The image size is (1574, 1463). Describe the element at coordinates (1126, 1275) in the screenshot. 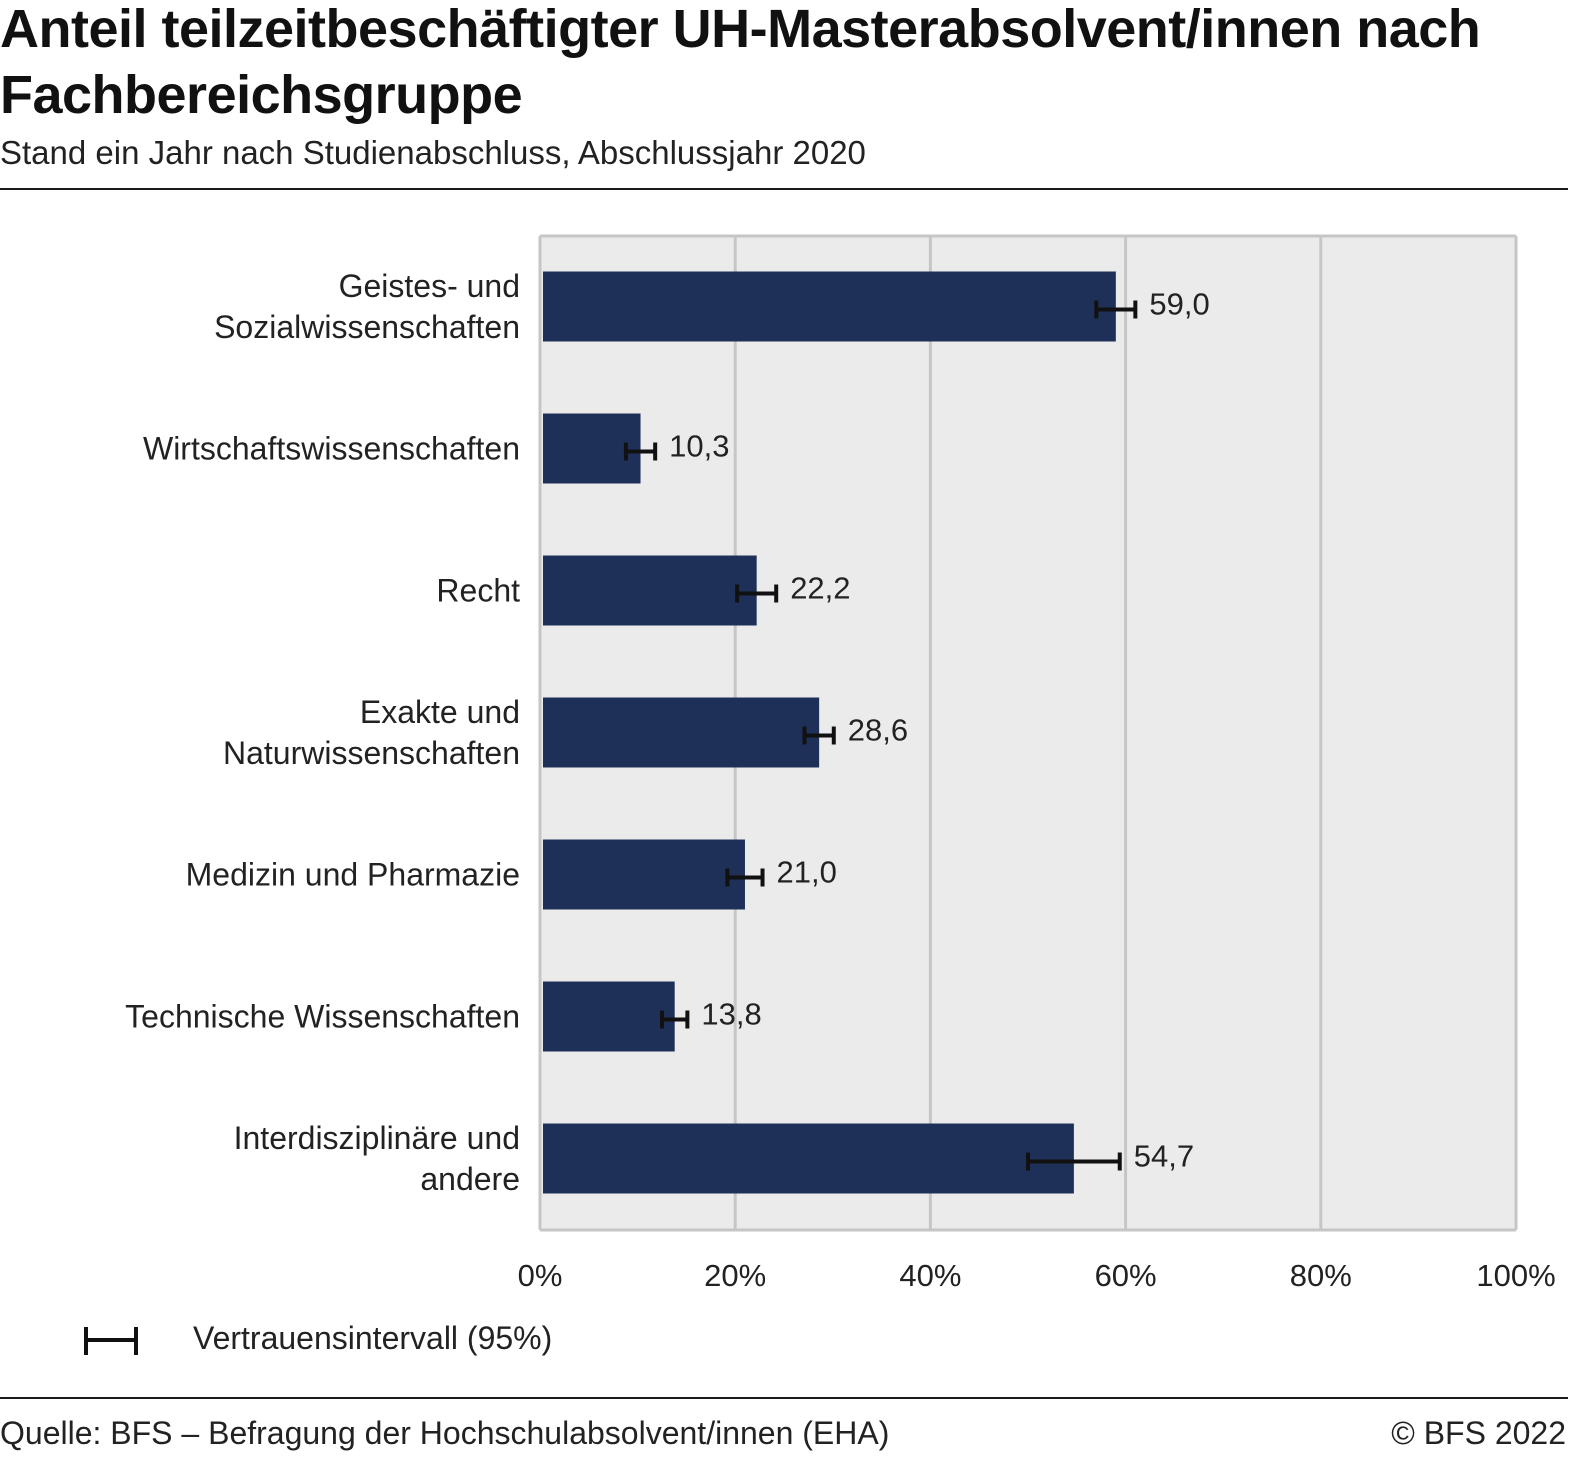

I see `x-tick-label: 60%` at that location.